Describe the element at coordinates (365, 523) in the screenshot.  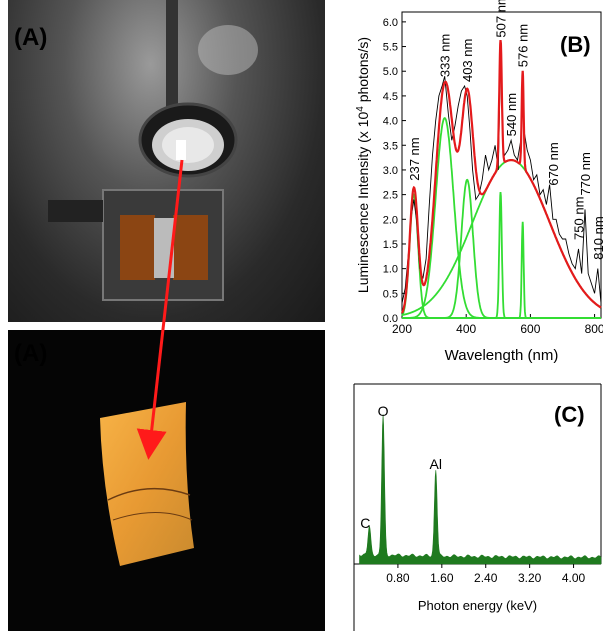
I see `peak-label: C` at that location.